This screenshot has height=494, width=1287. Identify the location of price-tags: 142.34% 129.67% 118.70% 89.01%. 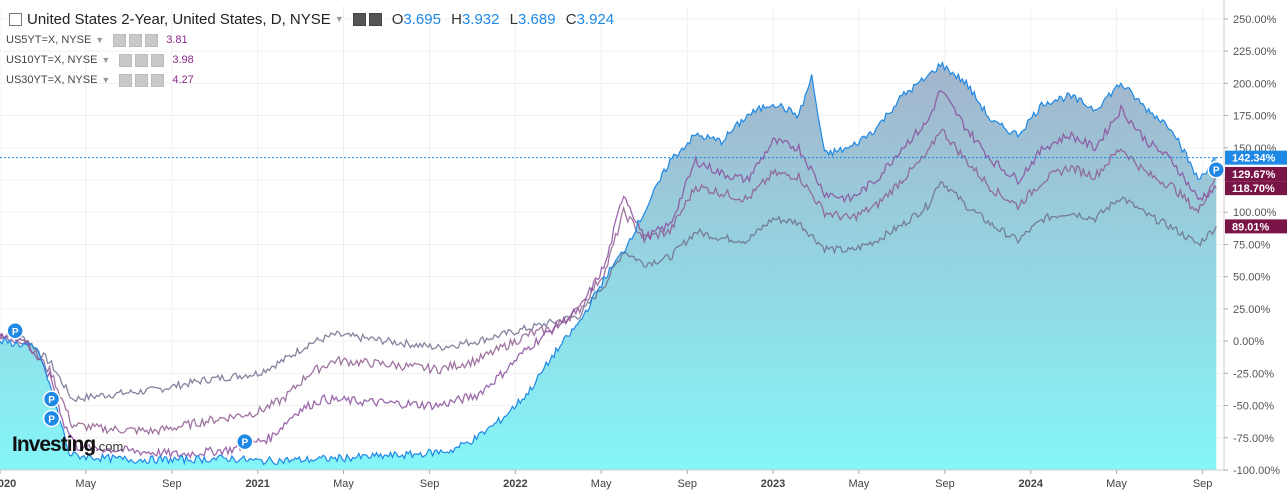
(1256, 192).